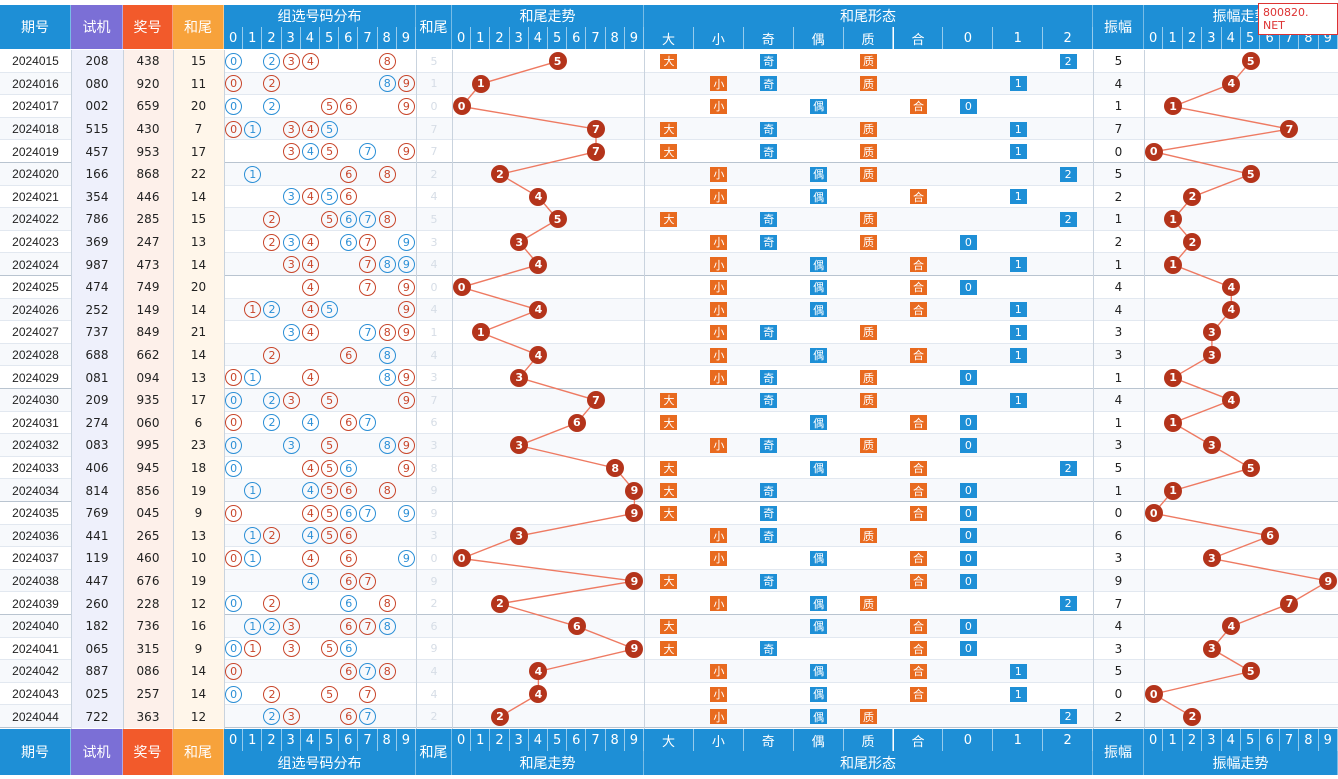 This screenshot has width=1338, height=779. I want to click on zhenfu-trend-ball-cell: 7, so click(1289, 603).